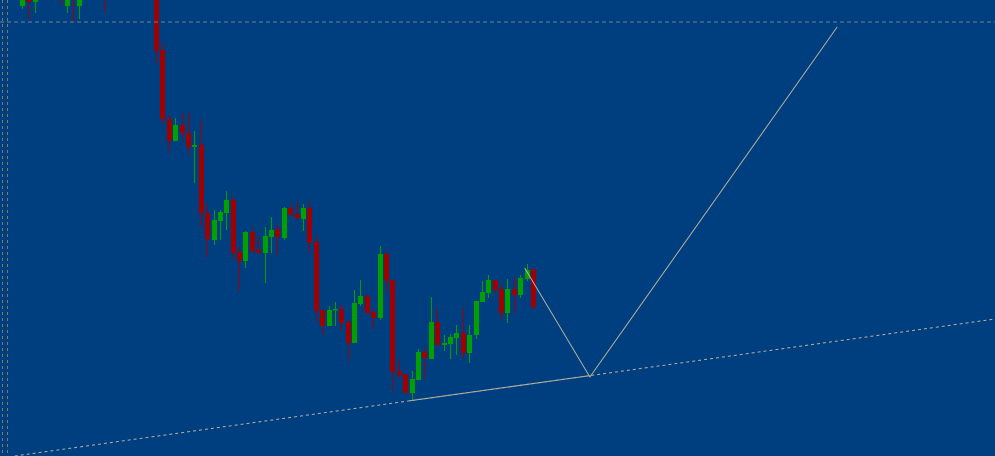 The image size is (995, 456). Describe the element at coordinates (499, 388) in the screenshot. I see `trendline-segment` at that location.